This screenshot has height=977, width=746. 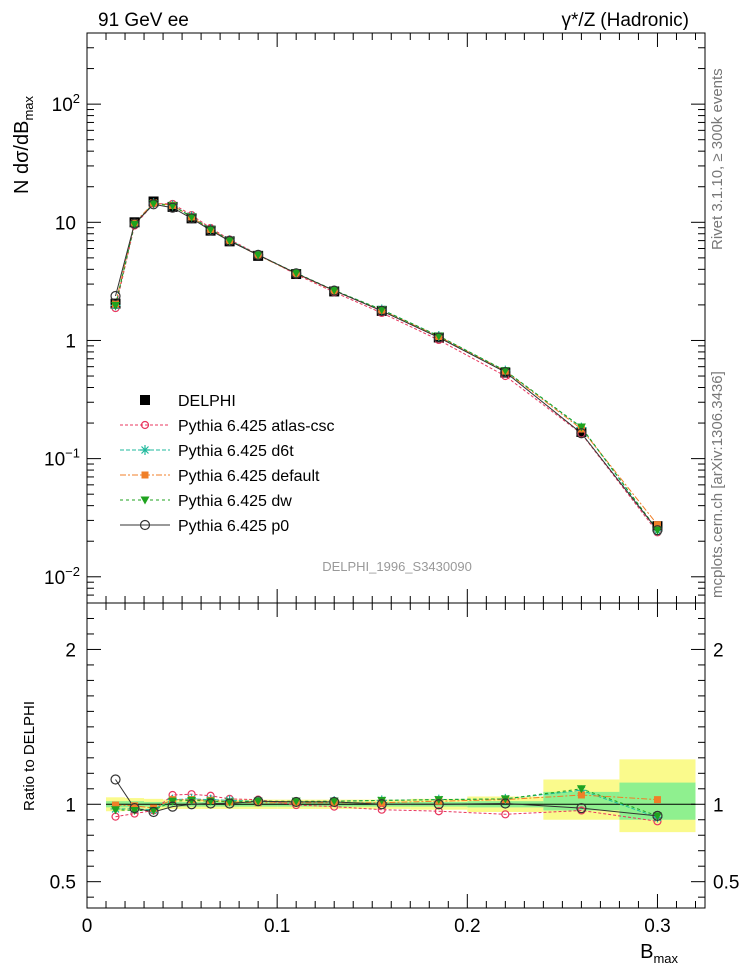 What do you see at coordinates (467, 926) in the screenshot?
I see `x-tick-label: 0.2` at bounding box center [467, 926].